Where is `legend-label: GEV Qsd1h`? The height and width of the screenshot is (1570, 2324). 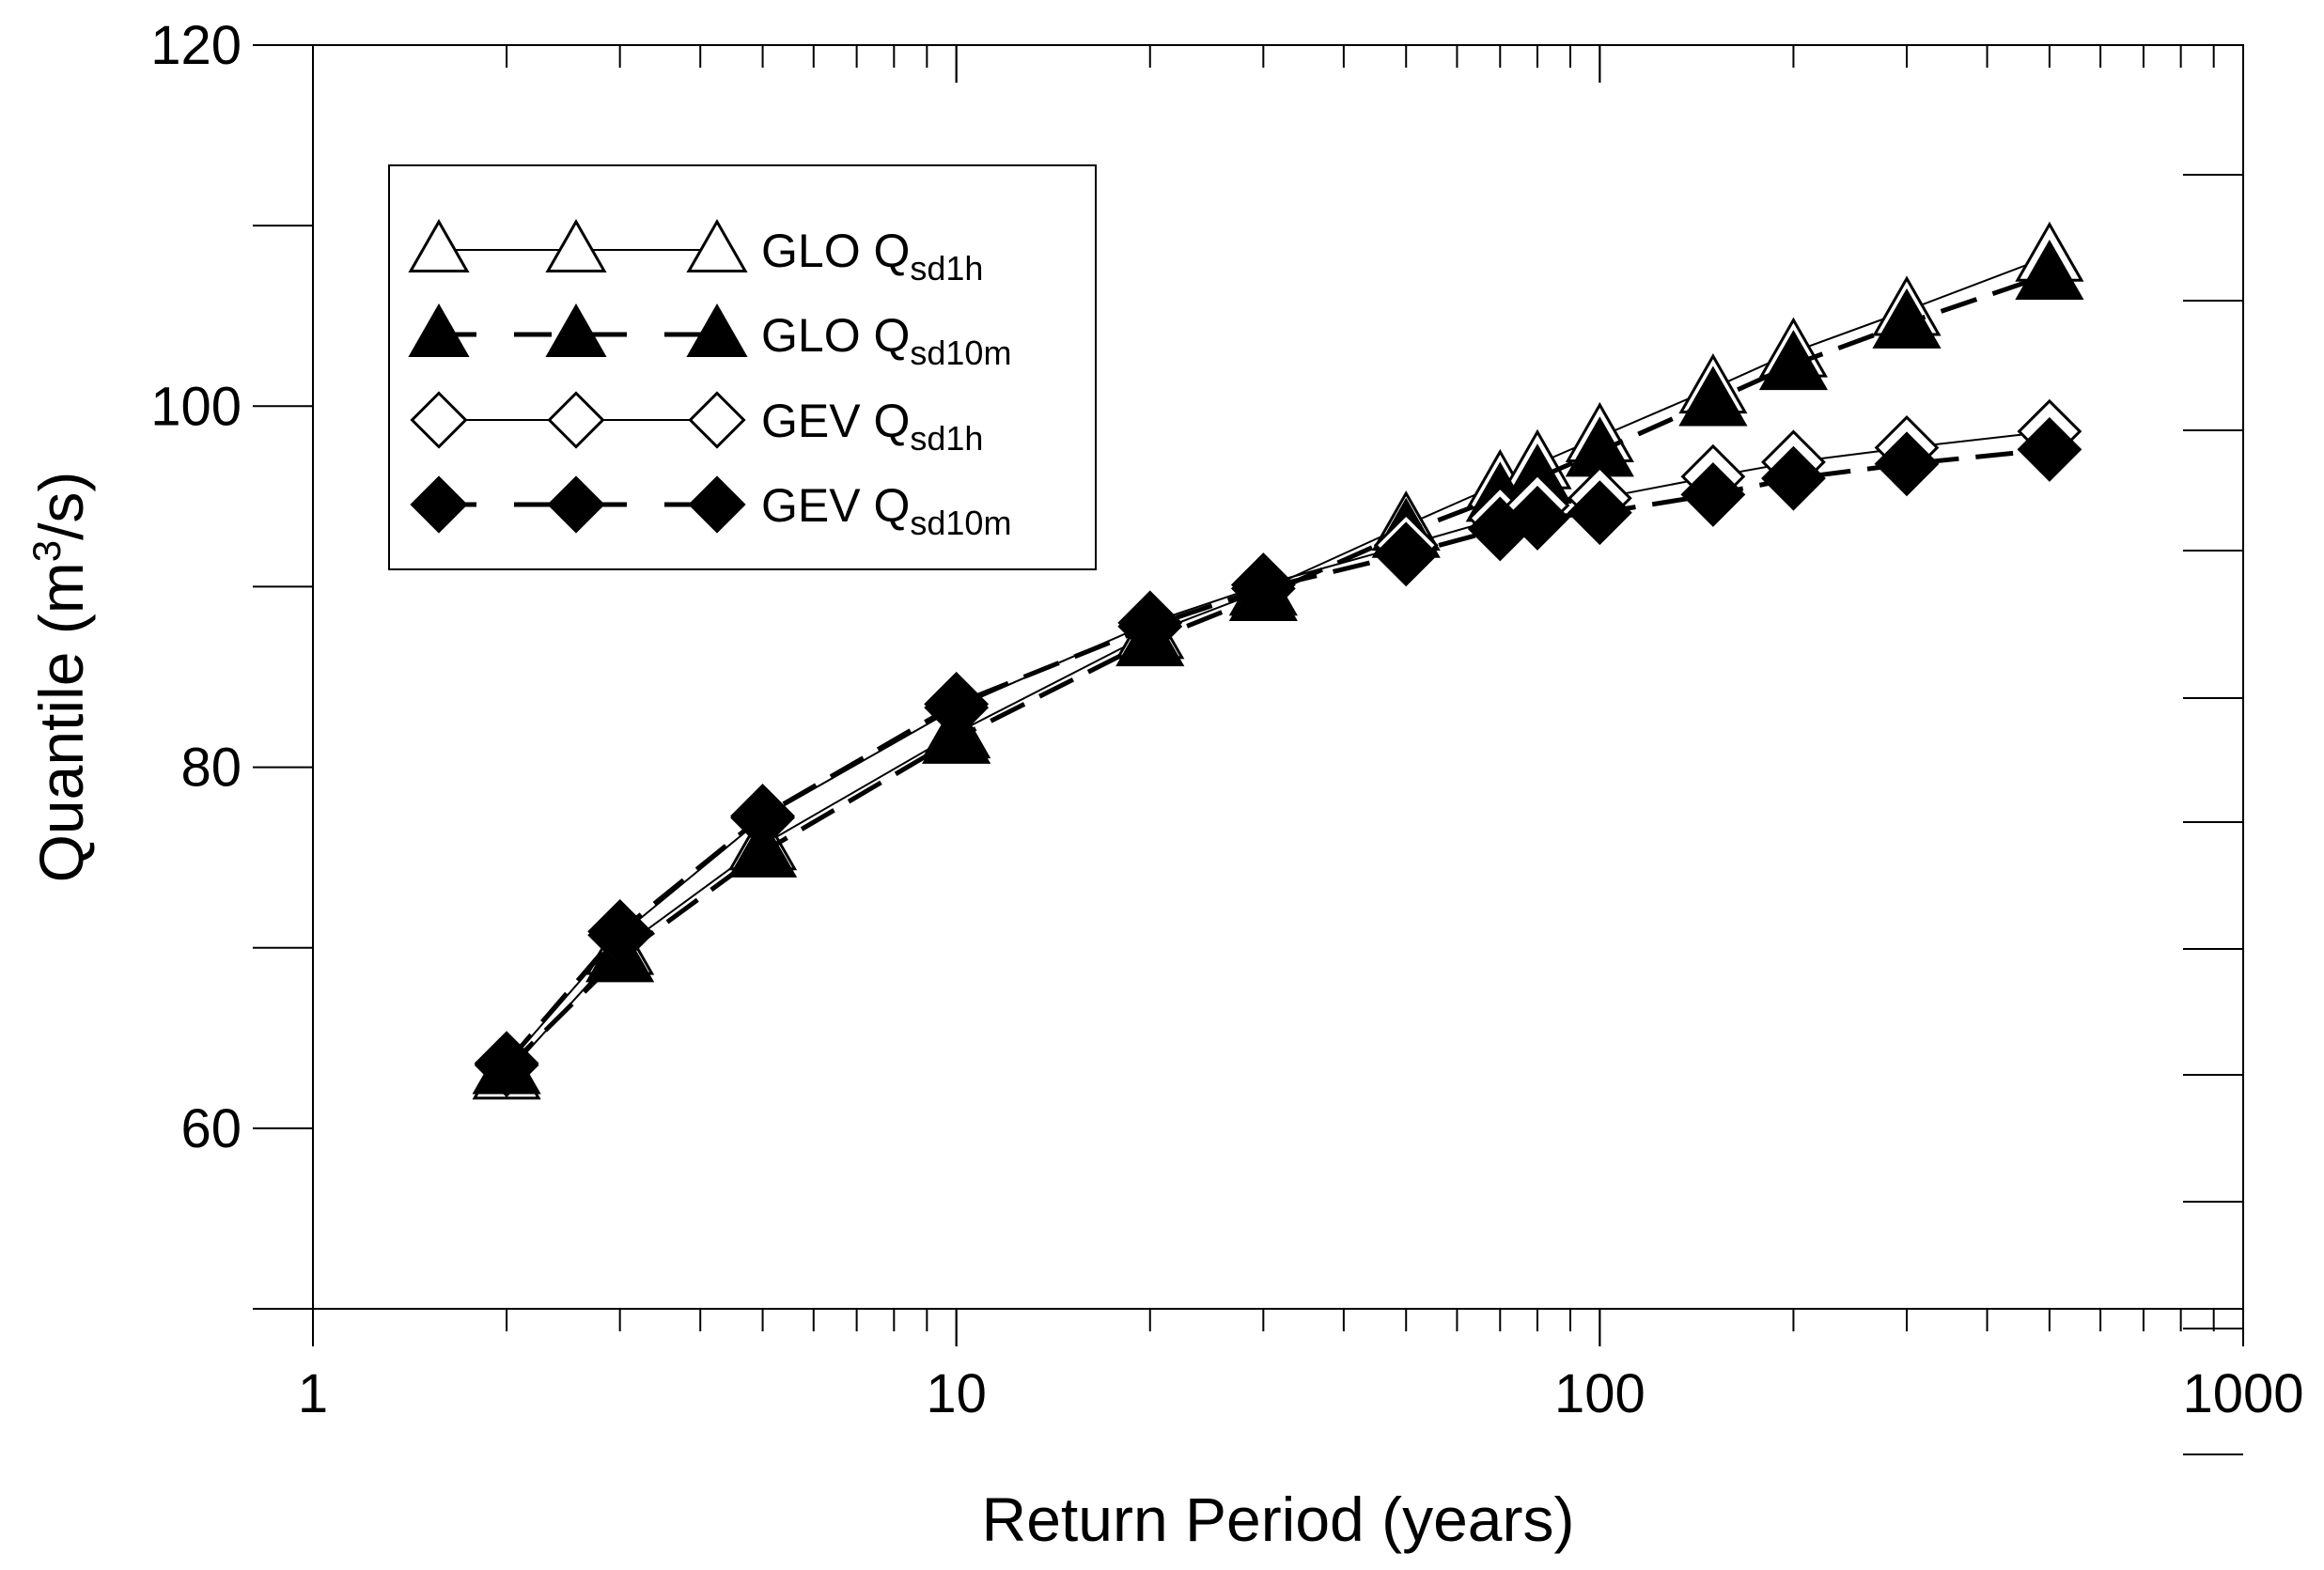 legend-label: GEV Qsd1h is located at coordinates (872, 427).